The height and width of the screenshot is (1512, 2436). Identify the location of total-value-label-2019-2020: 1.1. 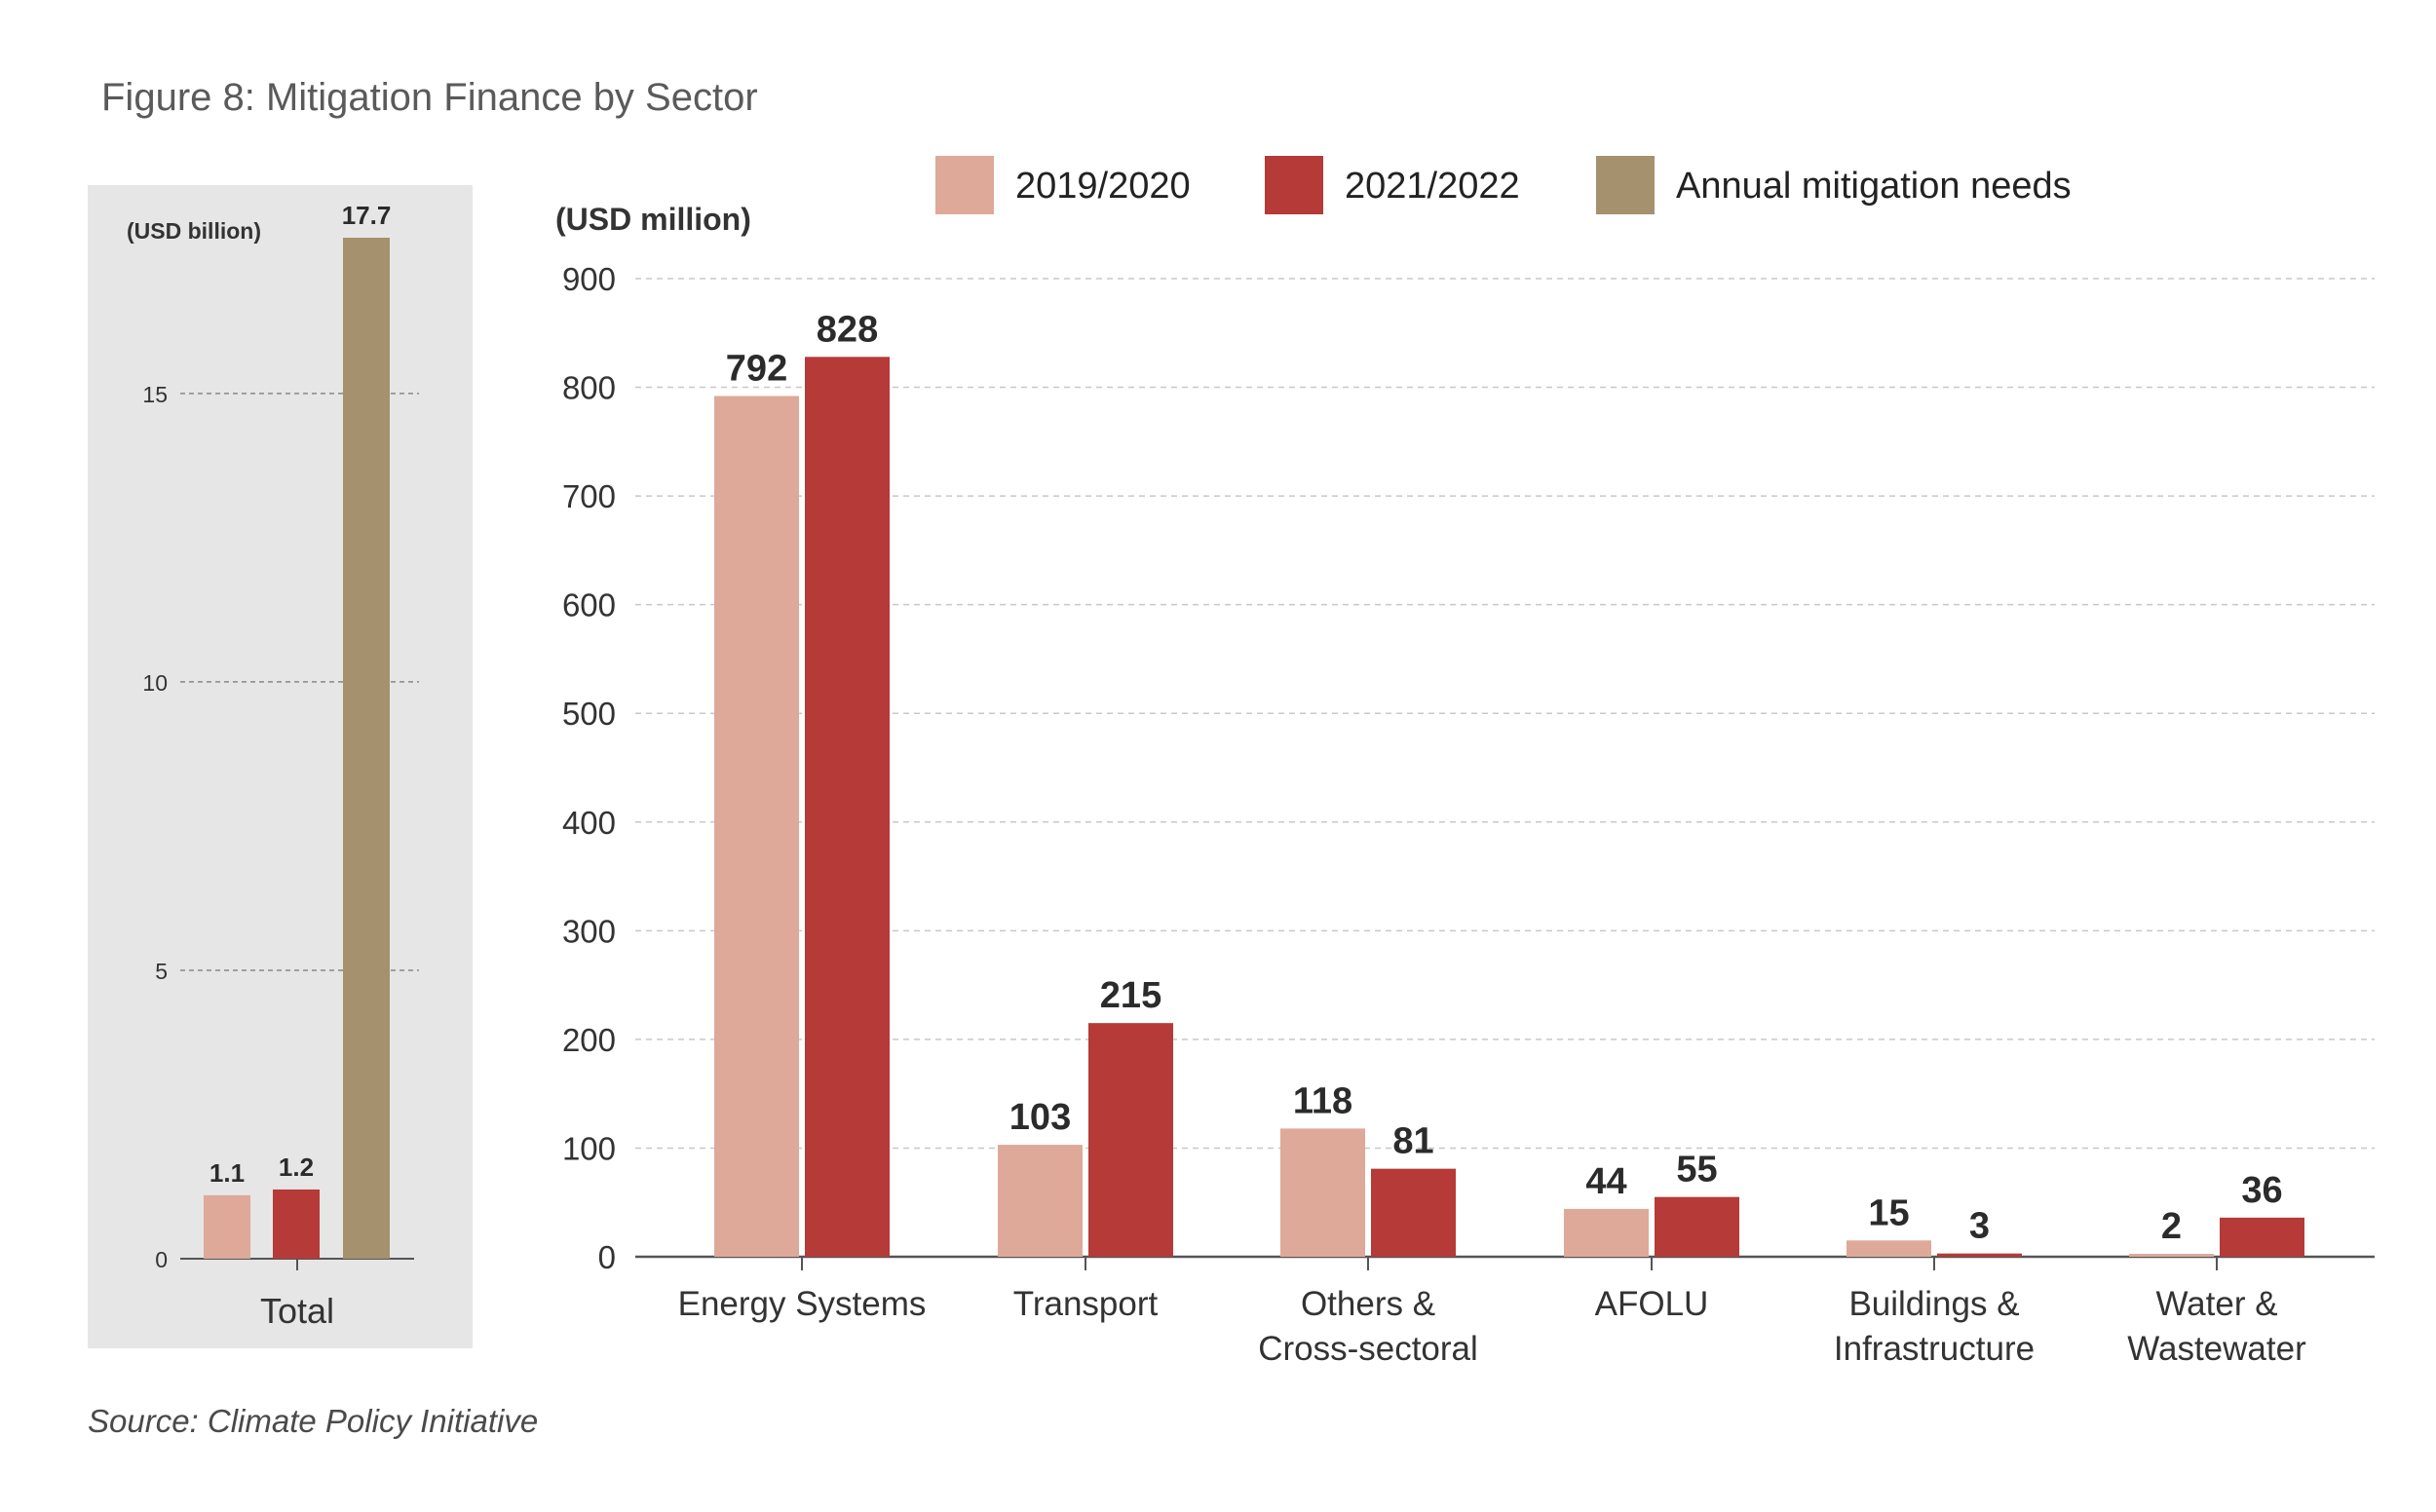
(227, 1173).